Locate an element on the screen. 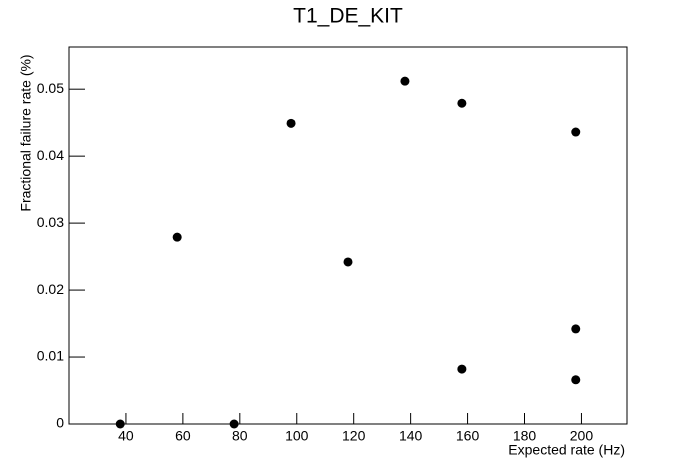 This screenshot has width=696, height=472. y-tick-label: 0.03 is located at coordinates (50, 222).